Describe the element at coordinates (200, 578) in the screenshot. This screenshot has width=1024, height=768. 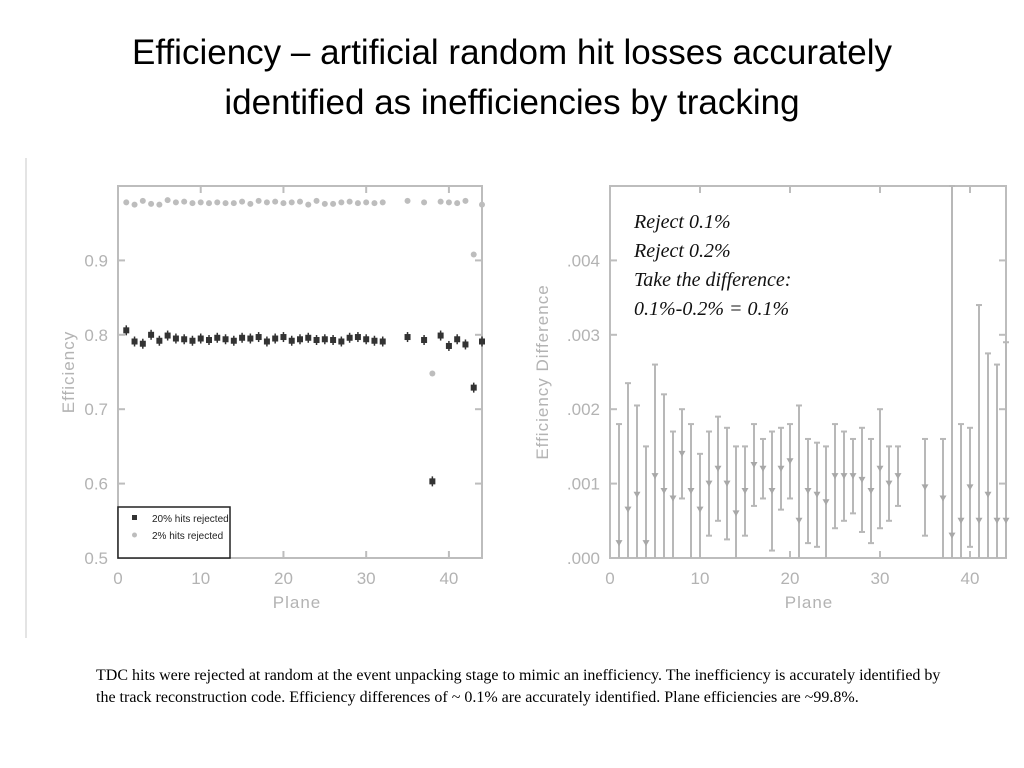
I see `x-tick-label: 10` at that location.